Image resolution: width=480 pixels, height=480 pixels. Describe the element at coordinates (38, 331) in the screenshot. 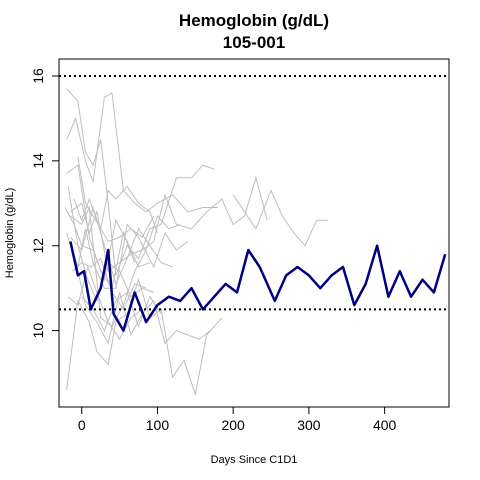

I see `y-tick-label: 10` at that location.